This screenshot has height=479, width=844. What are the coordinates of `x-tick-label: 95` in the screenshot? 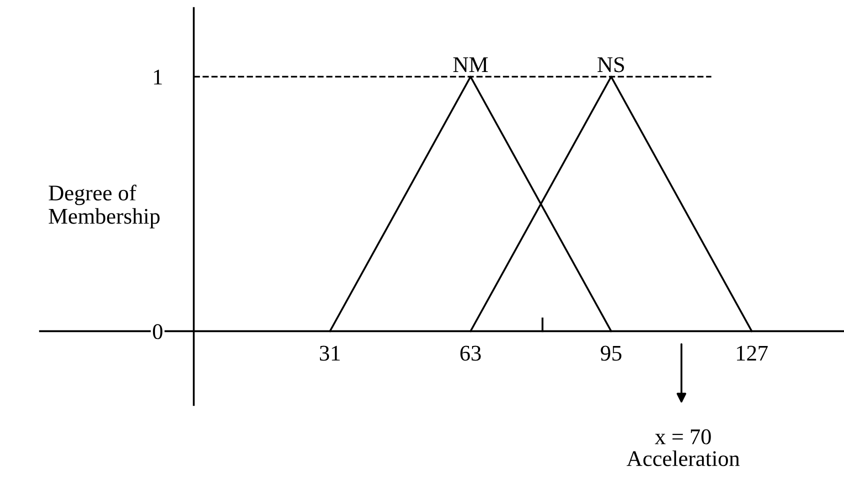 It's located at (611, 353).